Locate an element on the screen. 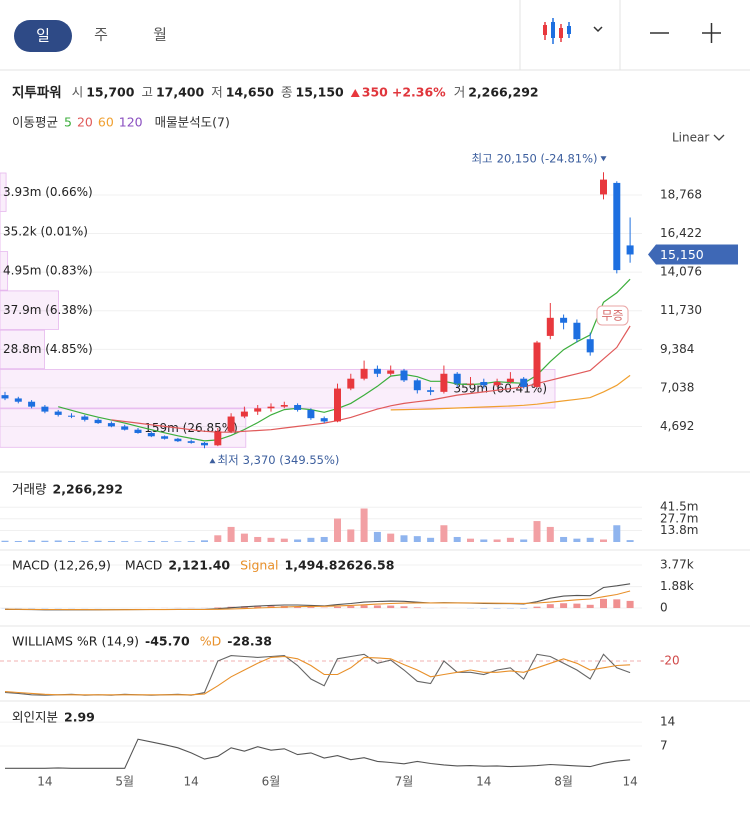  y-tick-label: -20 is located at coordinates (670, 661).